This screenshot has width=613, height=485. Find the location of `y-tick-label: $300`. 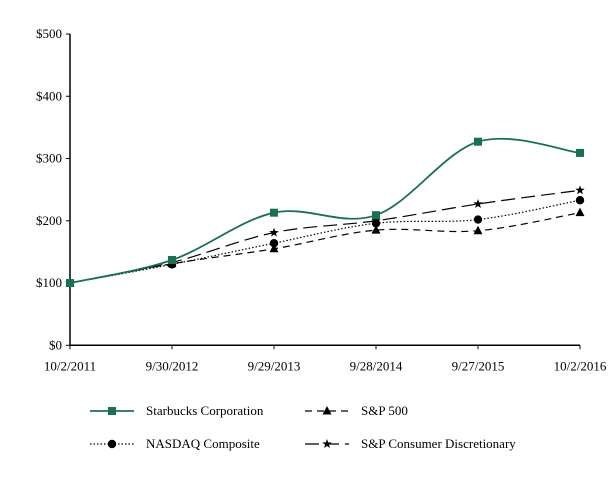

y-tick-label: $300 is located at coordinates (49, 158).